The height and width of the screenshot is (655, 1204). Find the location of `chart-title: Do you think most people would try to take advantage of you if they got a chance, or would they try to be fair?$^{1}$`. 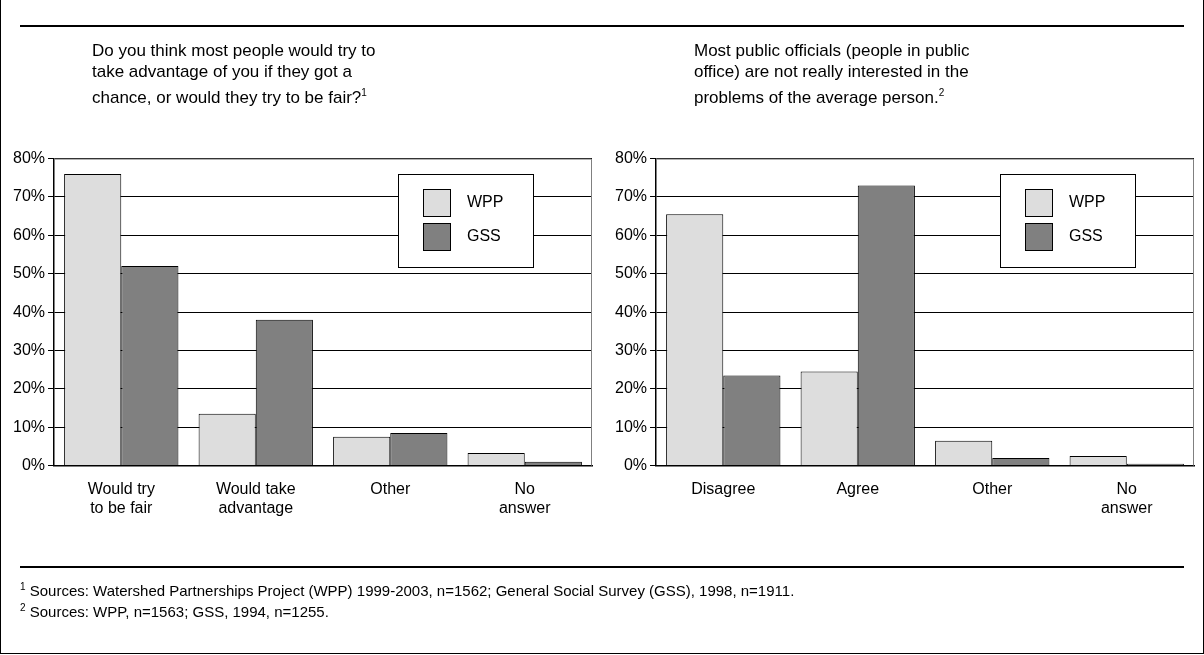

chart-title: Do you think most people would try to take advantage of you if they got a chance, or would they try to be fair?$^{1}$ is located at coordinates (234, 74).